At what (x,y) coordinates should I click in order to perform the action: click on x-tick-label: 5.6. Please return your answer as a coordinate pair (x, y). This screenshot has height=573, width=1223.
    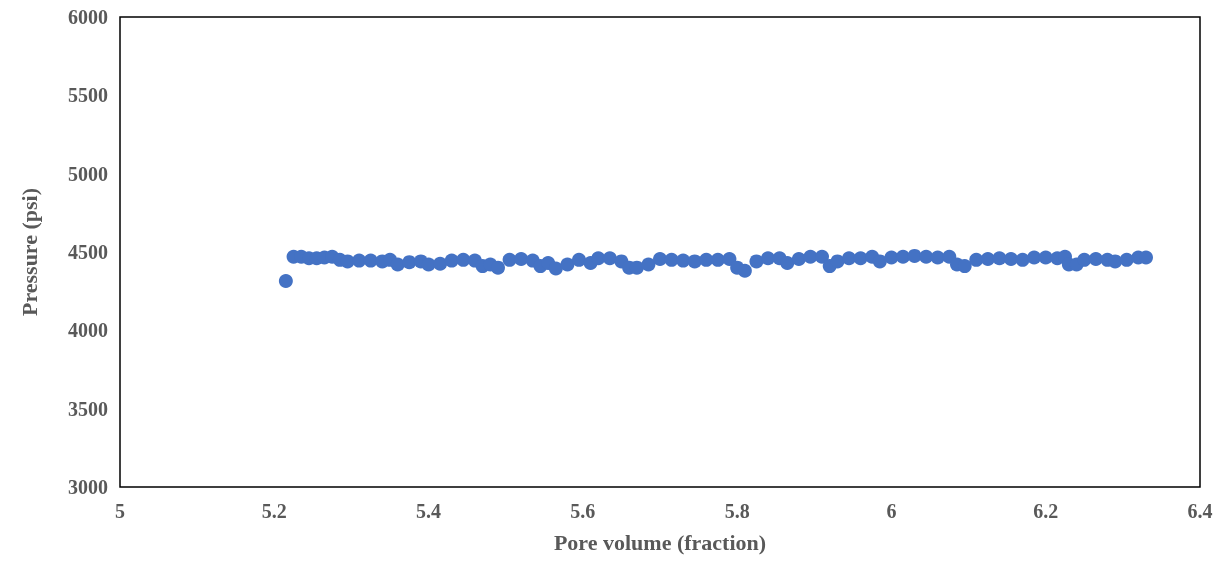
    Looking at the image, I should click on (583, 511).